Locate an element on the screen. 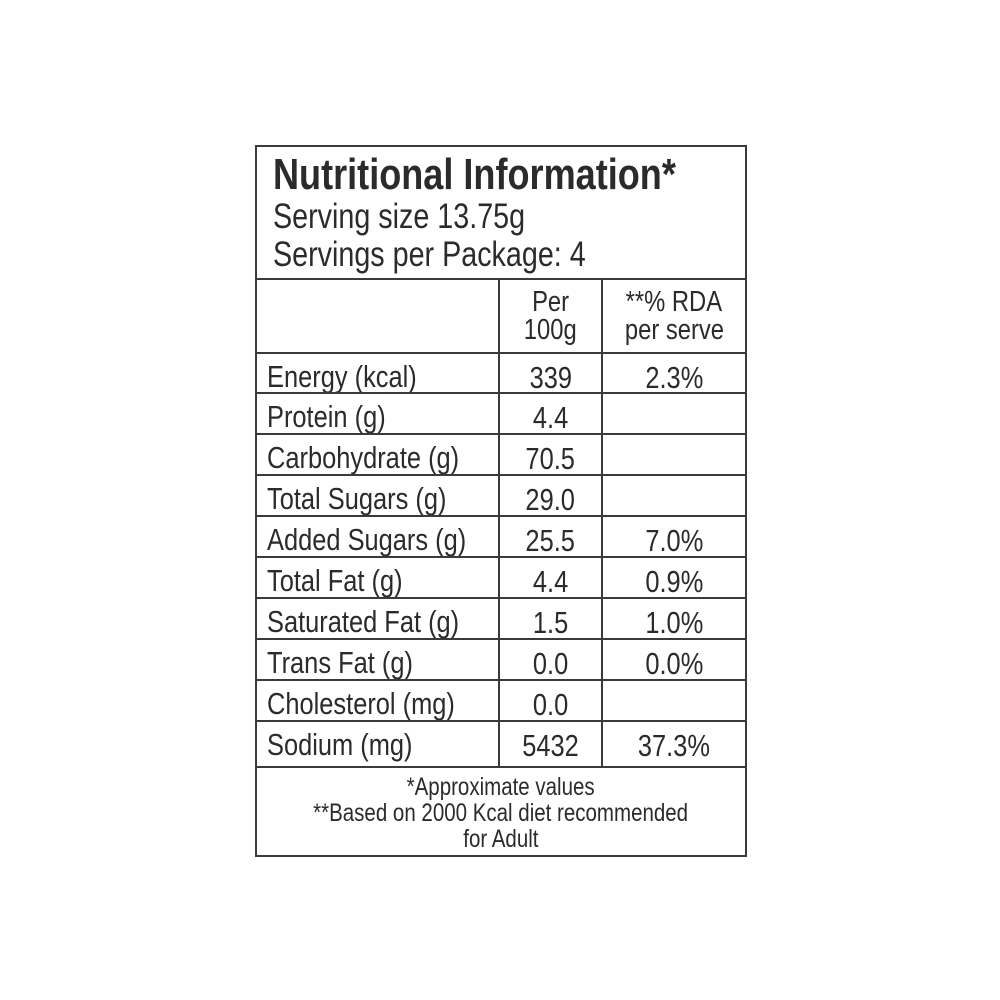 The height and width of the screenshot is (1000, 1000). row-per-100g: 339 is located at coordinates (550, 377).